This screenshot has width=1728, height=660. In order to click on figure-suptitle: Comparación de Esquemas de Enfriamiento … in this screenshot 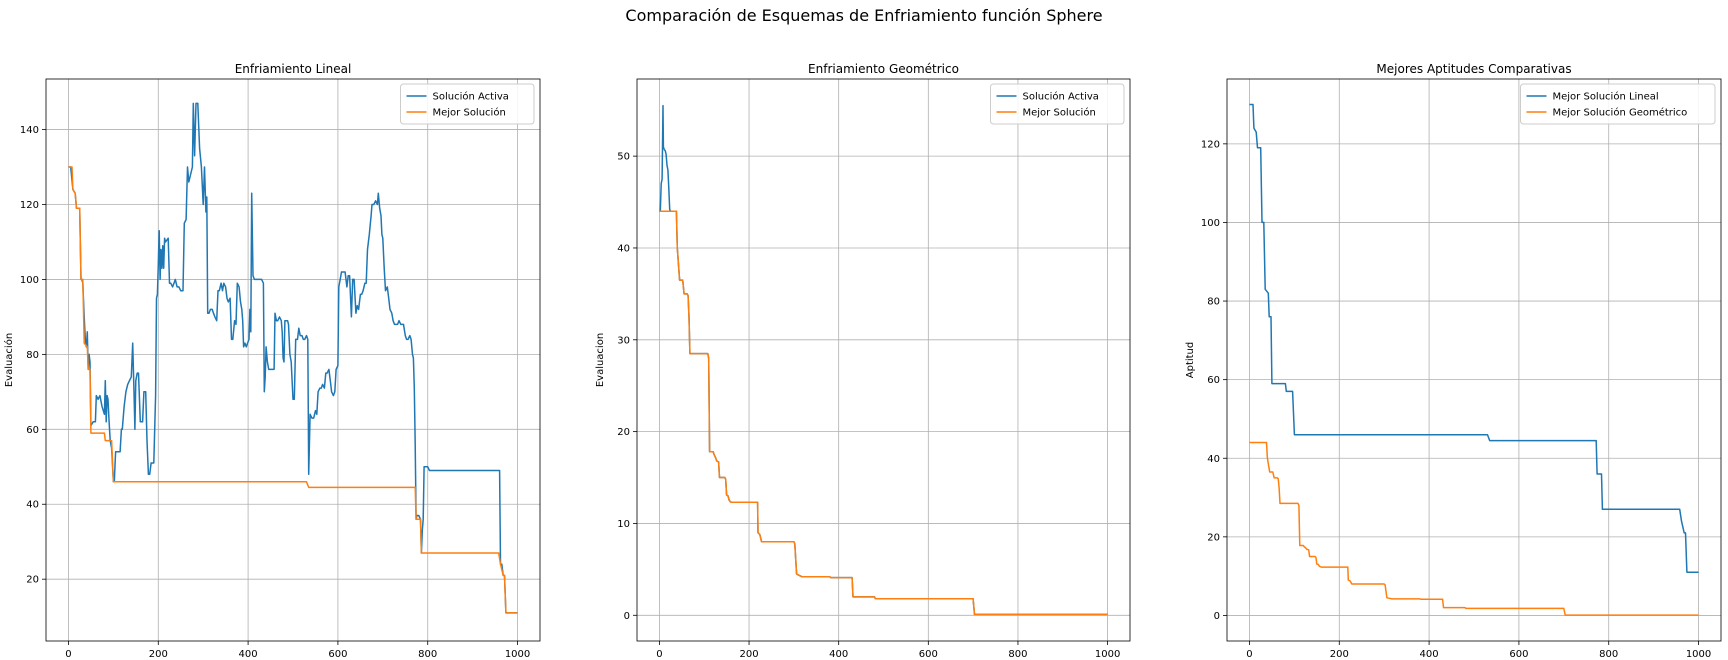, I will do `click(863, 15)`.